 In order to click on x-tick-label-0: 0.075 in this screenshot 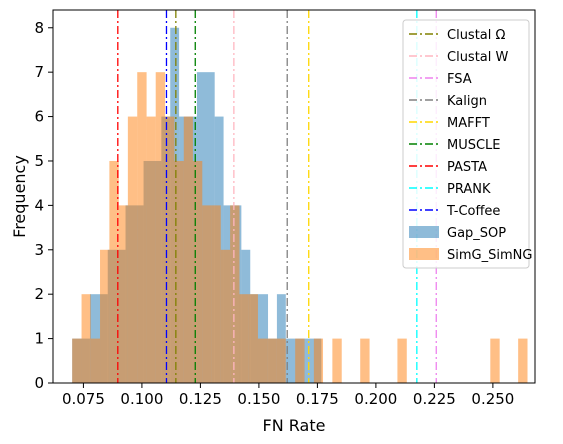, I will do `click(83, 399)`.